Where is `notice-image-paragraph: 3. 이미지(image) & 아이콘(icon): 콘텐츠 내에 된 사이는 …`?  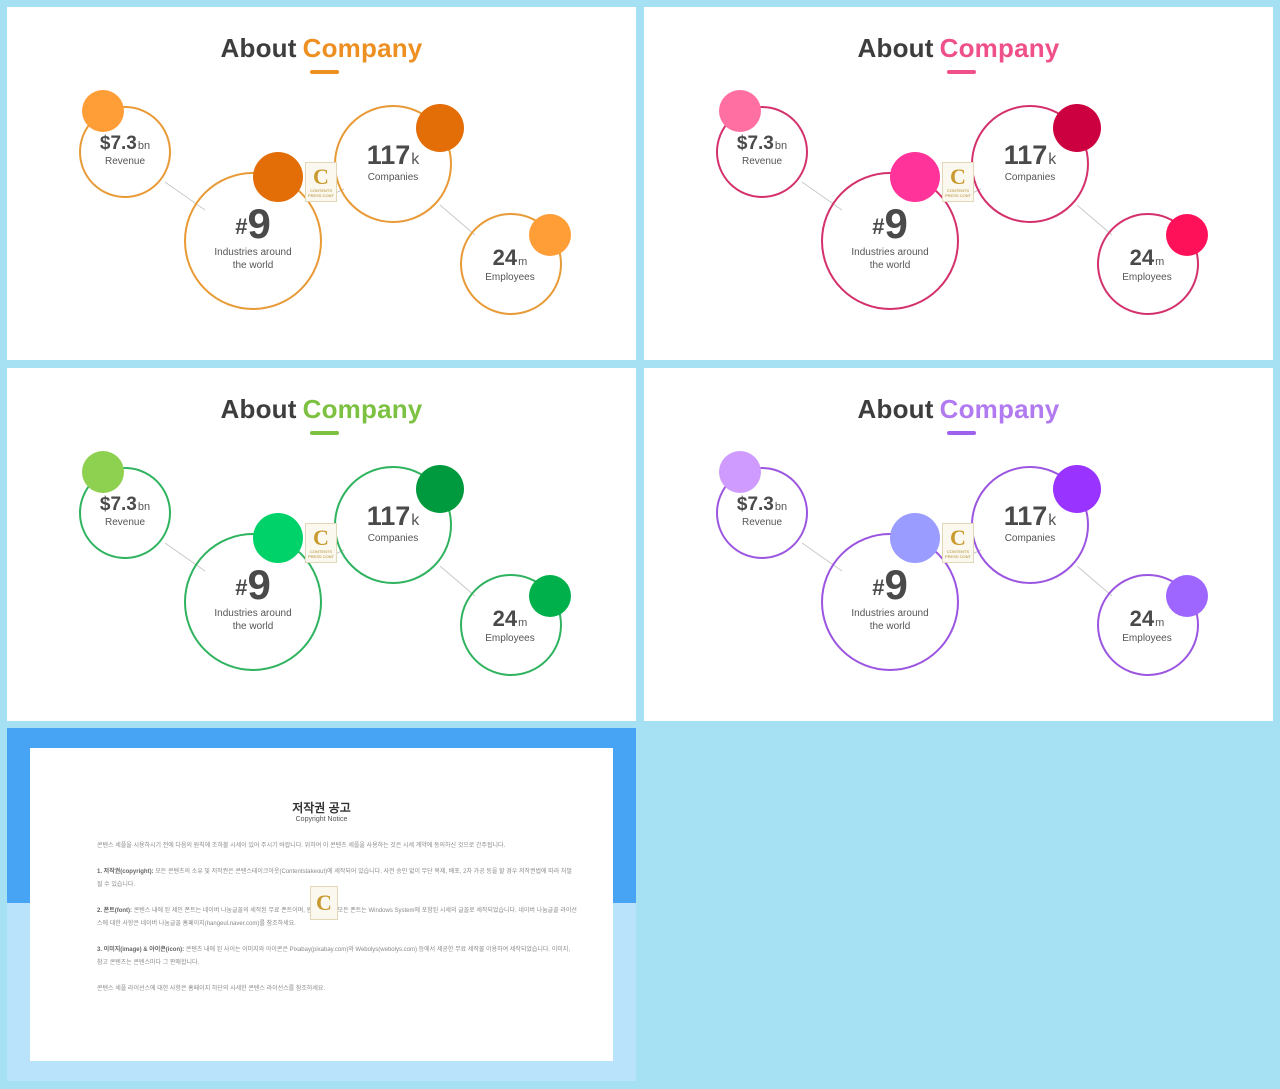
notice-image-paragraph: 3. 이미지(image) & 아이콘(icon): 콘텐츠 내에 된 사이는 … is located at coordinates (337, 957).